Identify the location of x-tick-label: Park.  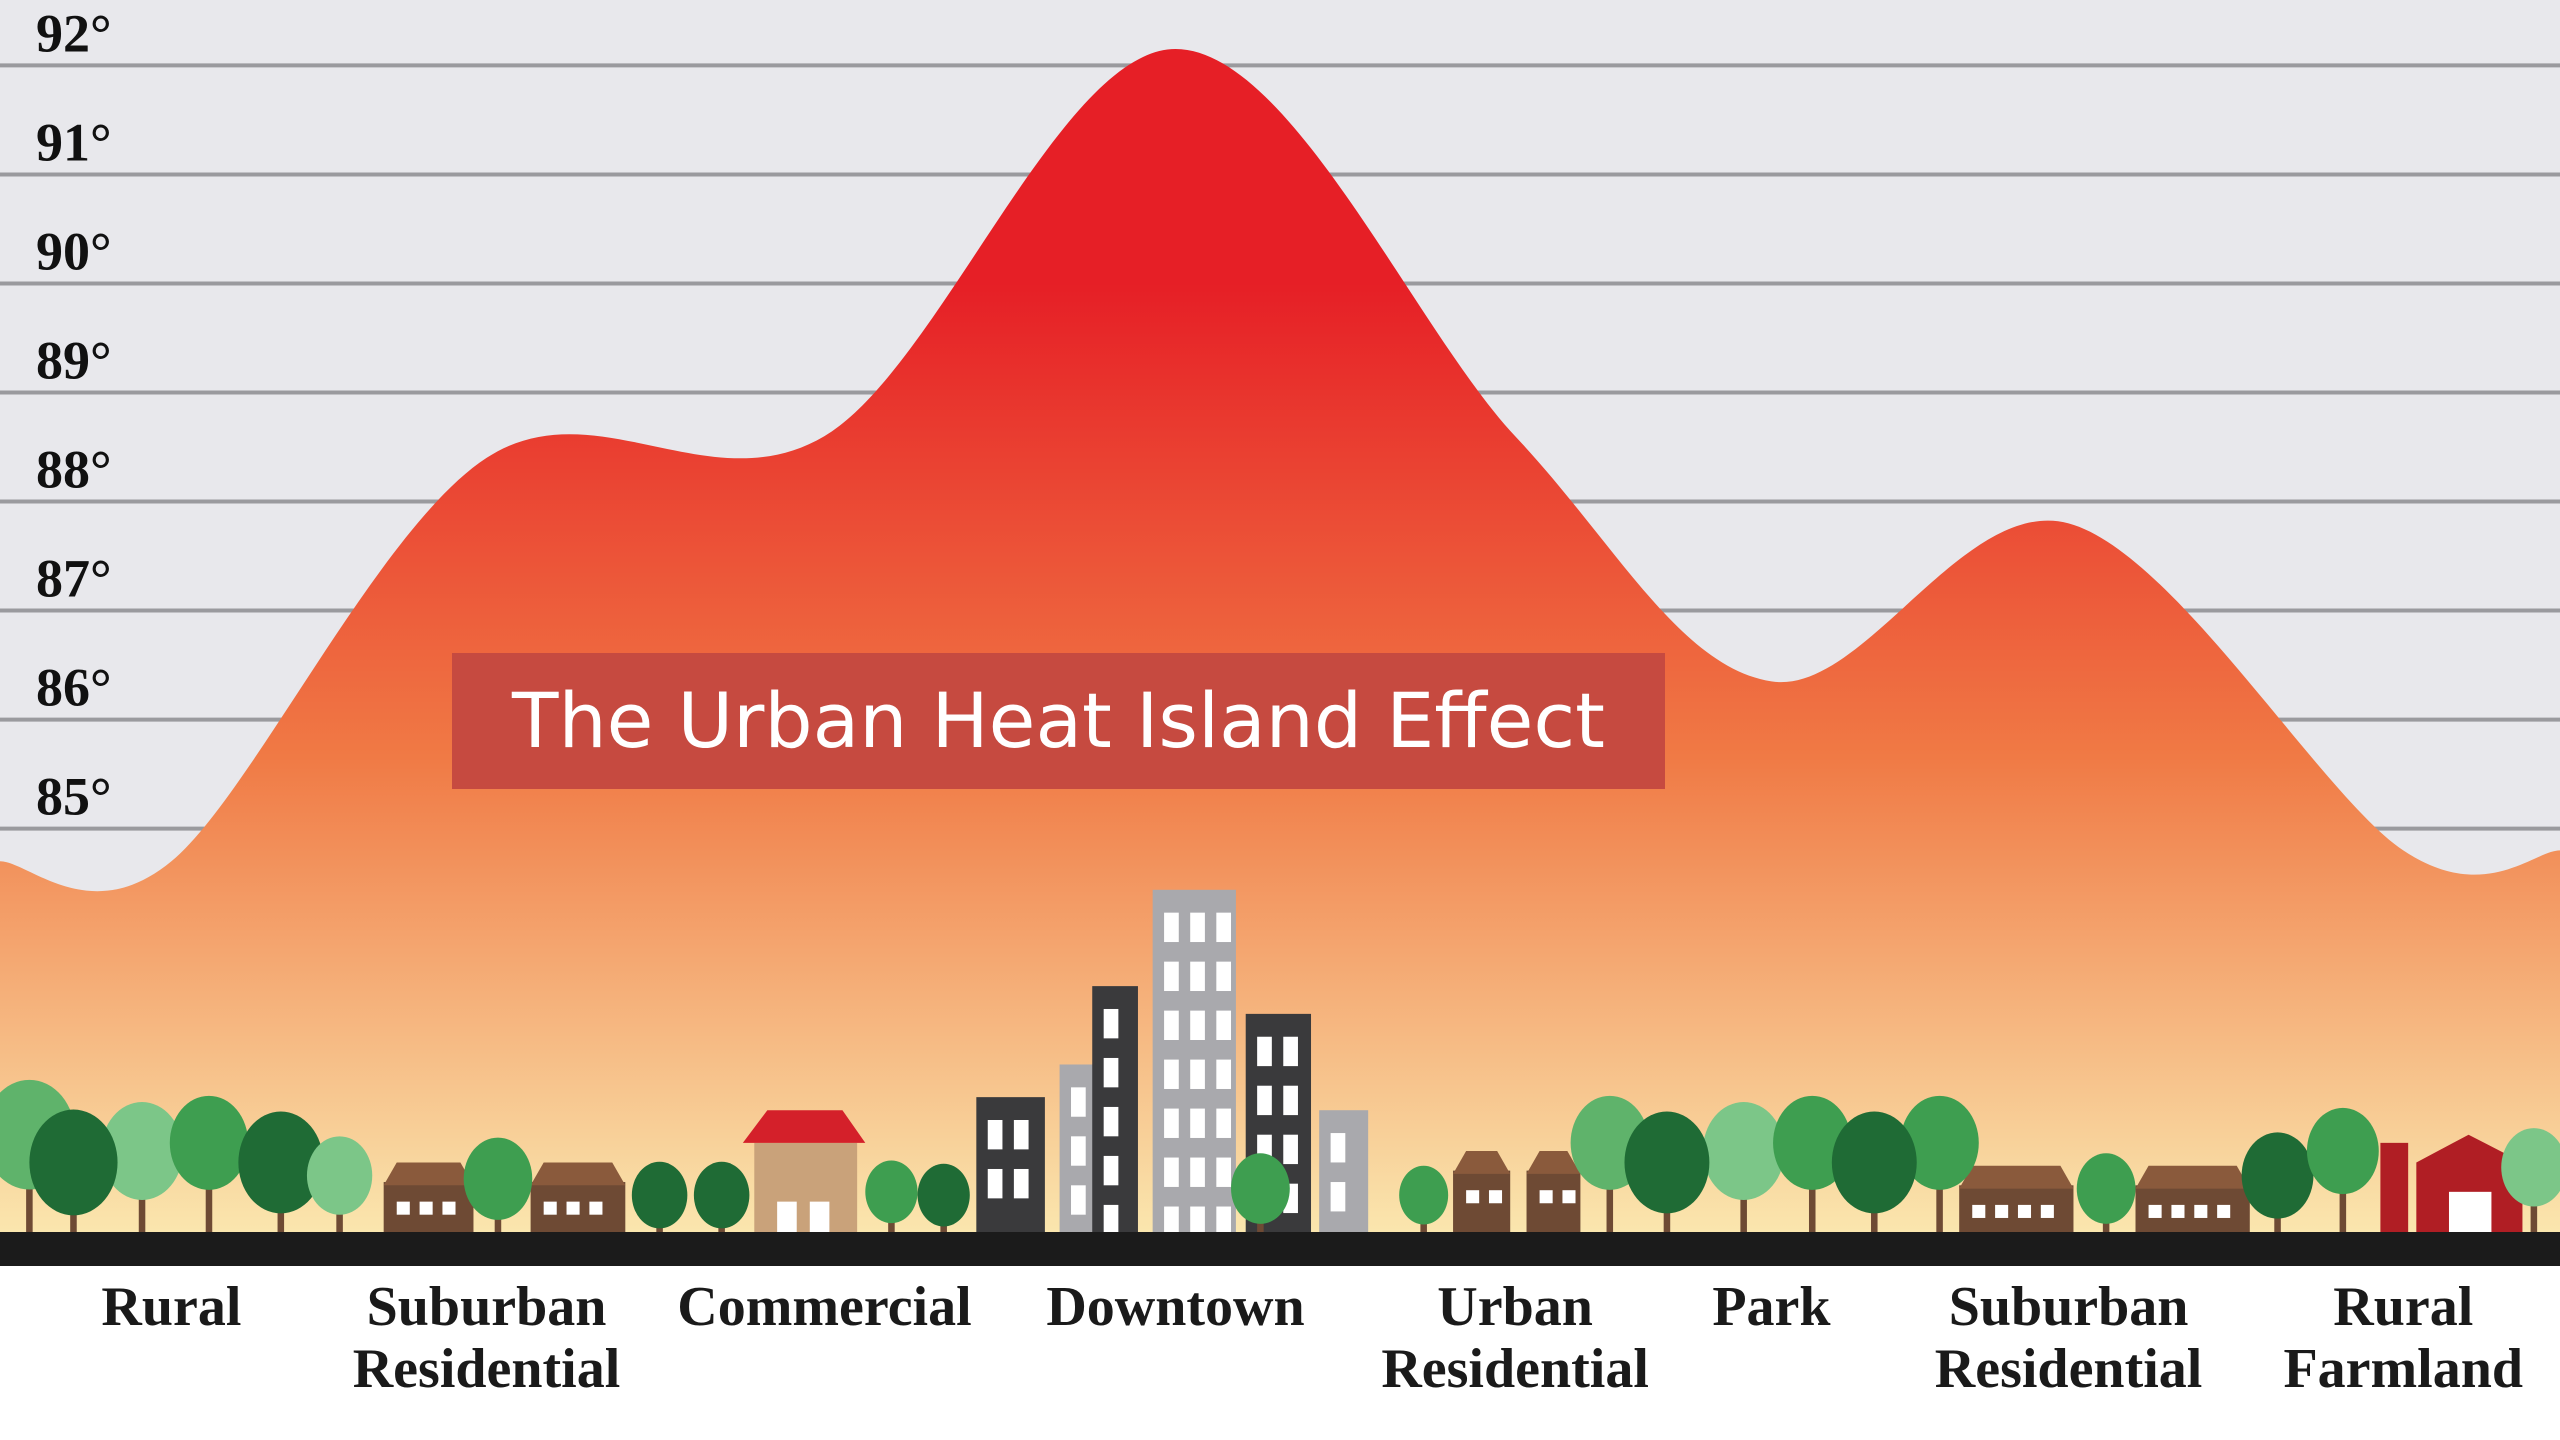
(1771, 1307).